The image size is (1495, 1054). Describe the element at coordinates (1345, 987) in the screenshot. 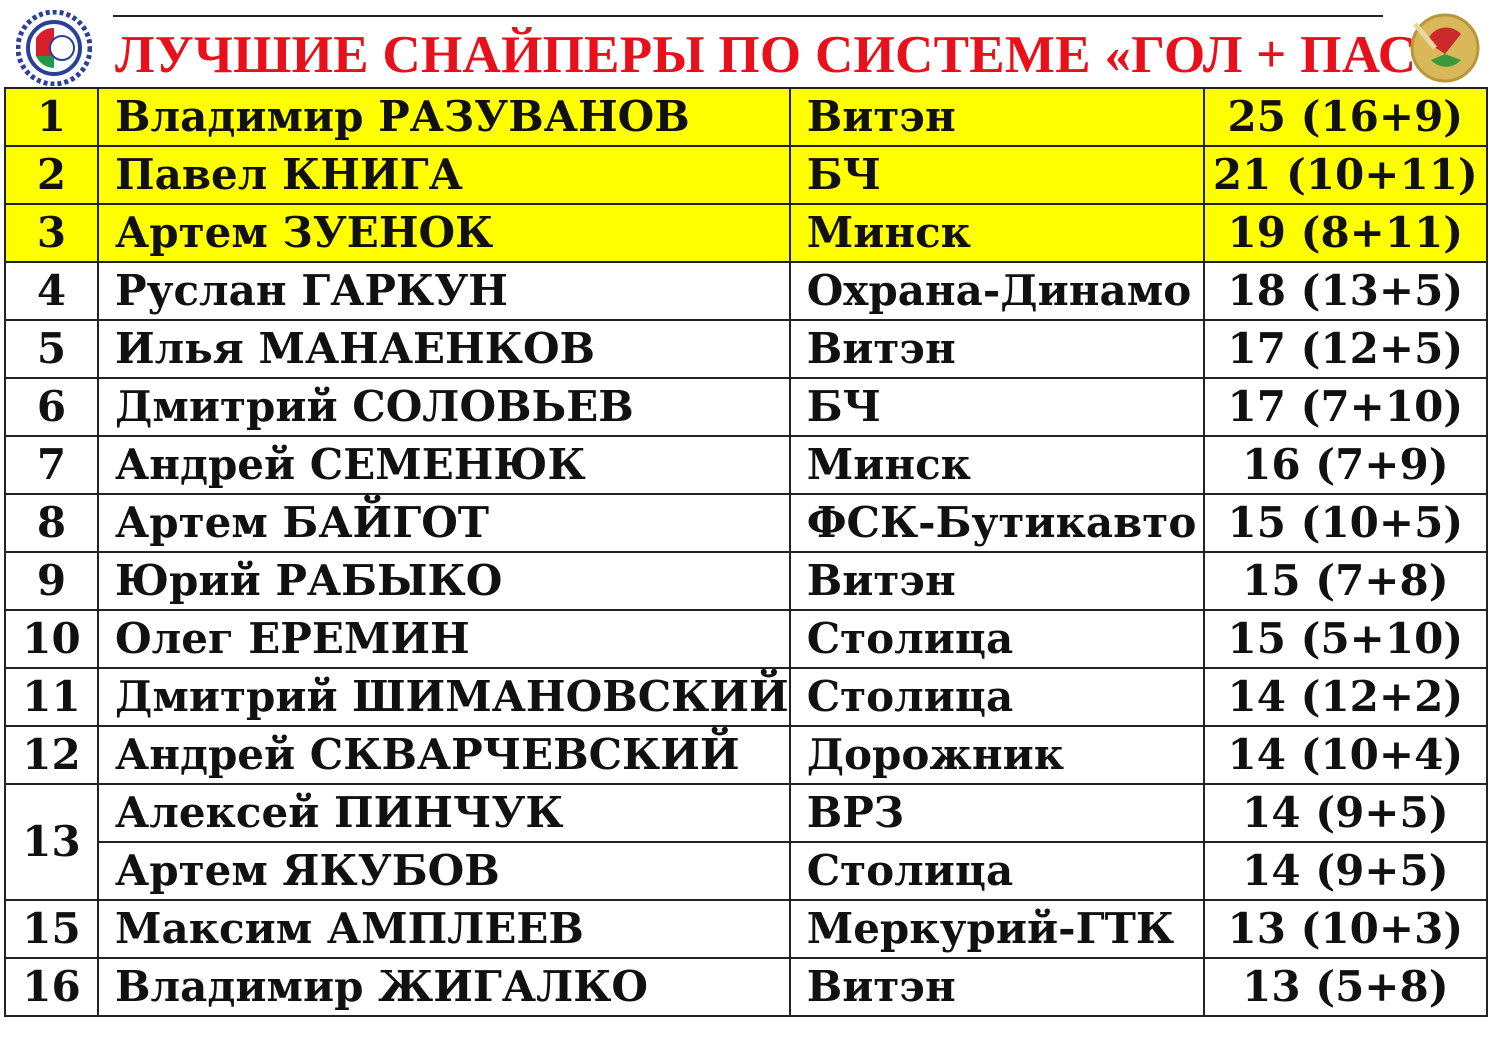

I see `cell-points: 13 (5+8)` at that location.